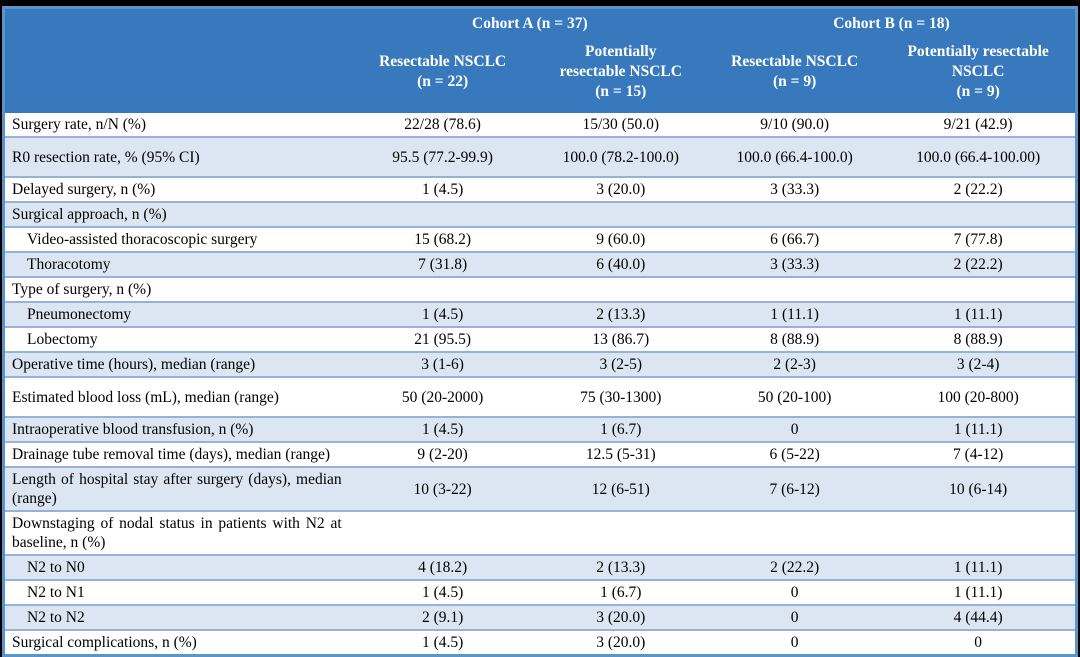 This screenshot has height=657, width=1080. What do you see at coordinates (795, 239) in the screenshot?
I see `cell-value: 6 (66.7)` at bounding box center [795, 239].